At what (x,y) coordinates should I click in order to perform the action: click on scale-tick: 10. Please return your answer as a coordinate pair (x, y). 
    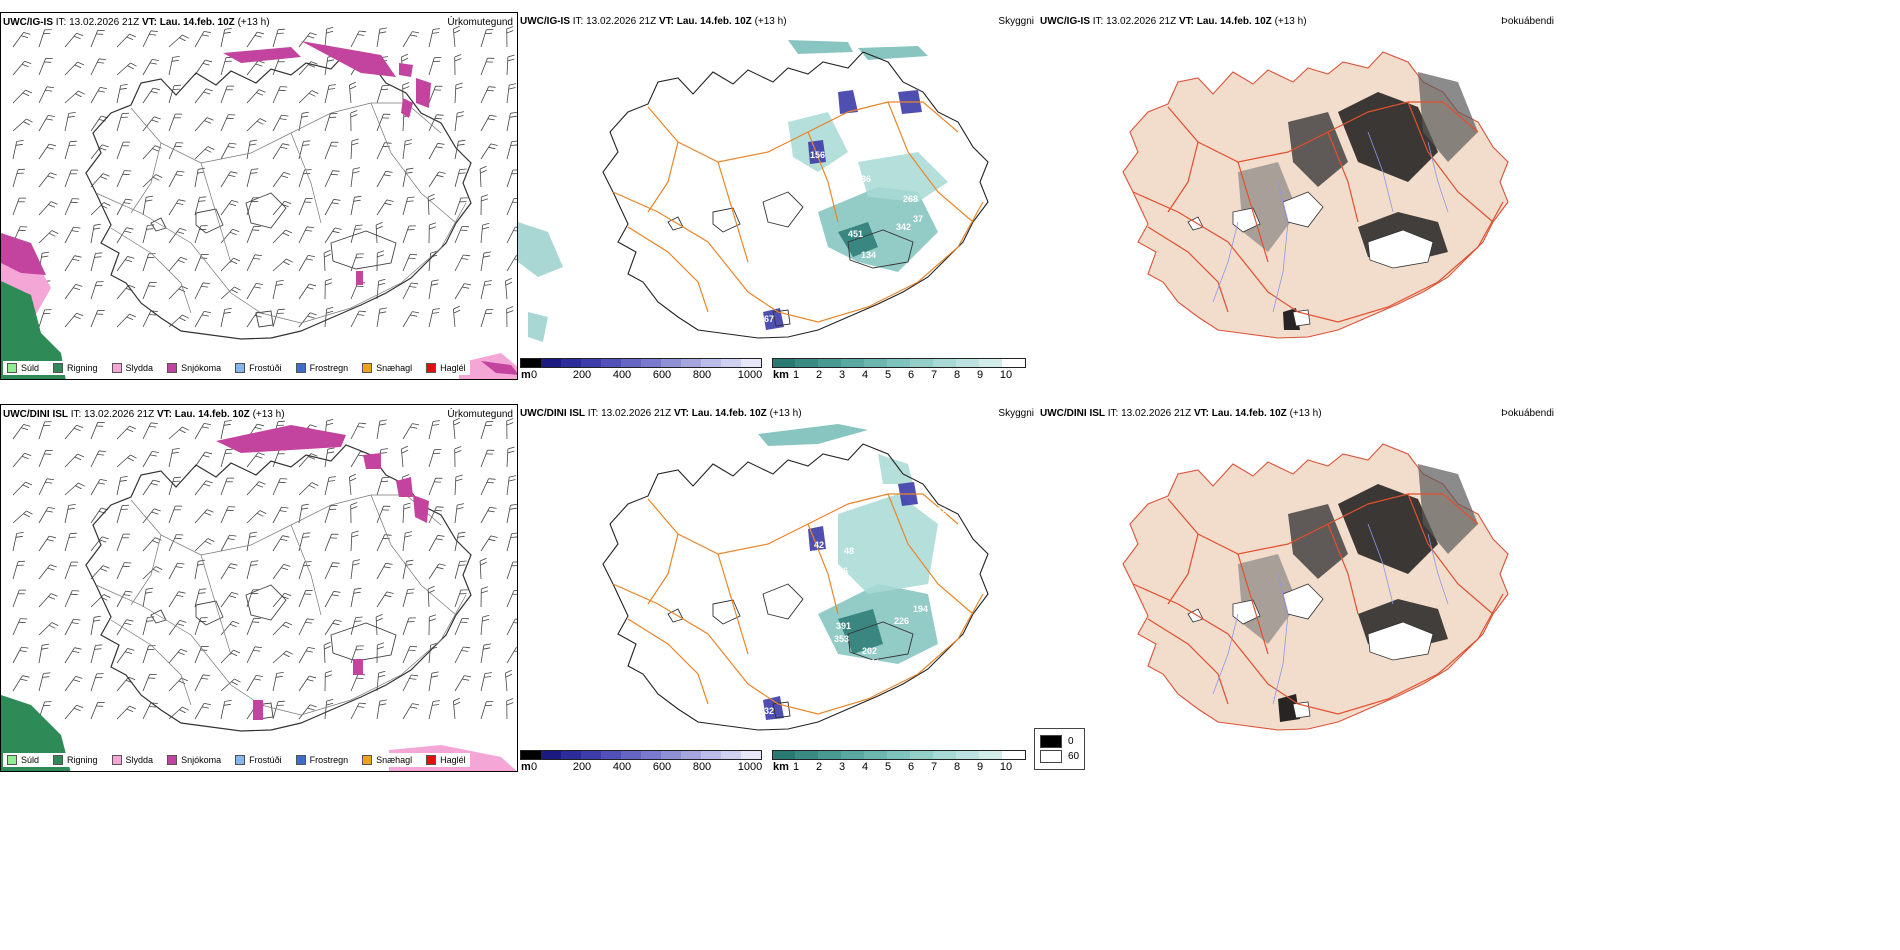
    Looking at the image, I should click on (1006, 374).